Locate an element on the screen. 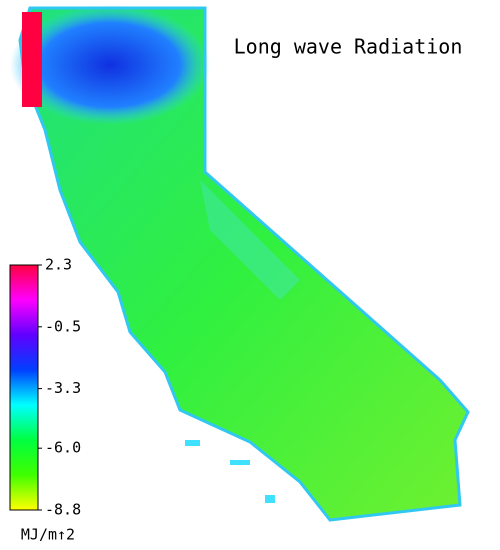  tick-label: 2.3 is located at coordinates (58, 265).